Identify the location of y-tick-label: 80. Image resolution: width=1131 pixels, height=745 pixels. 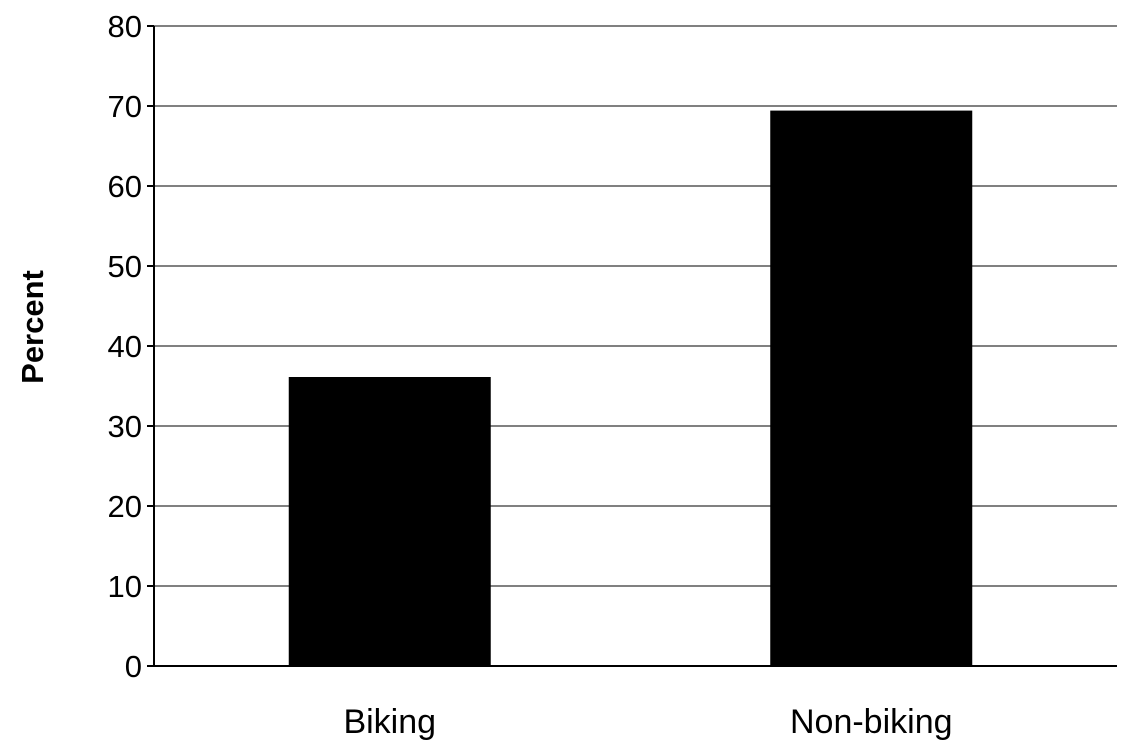
(125, 26).